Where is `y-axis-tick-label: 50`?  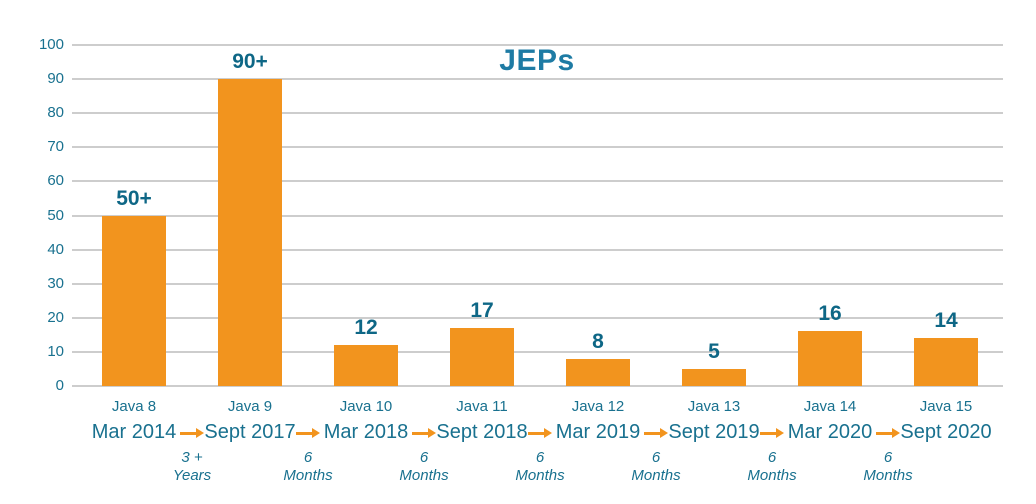
y-axis-tick-label: 50 is located at coordinates (55, 215).